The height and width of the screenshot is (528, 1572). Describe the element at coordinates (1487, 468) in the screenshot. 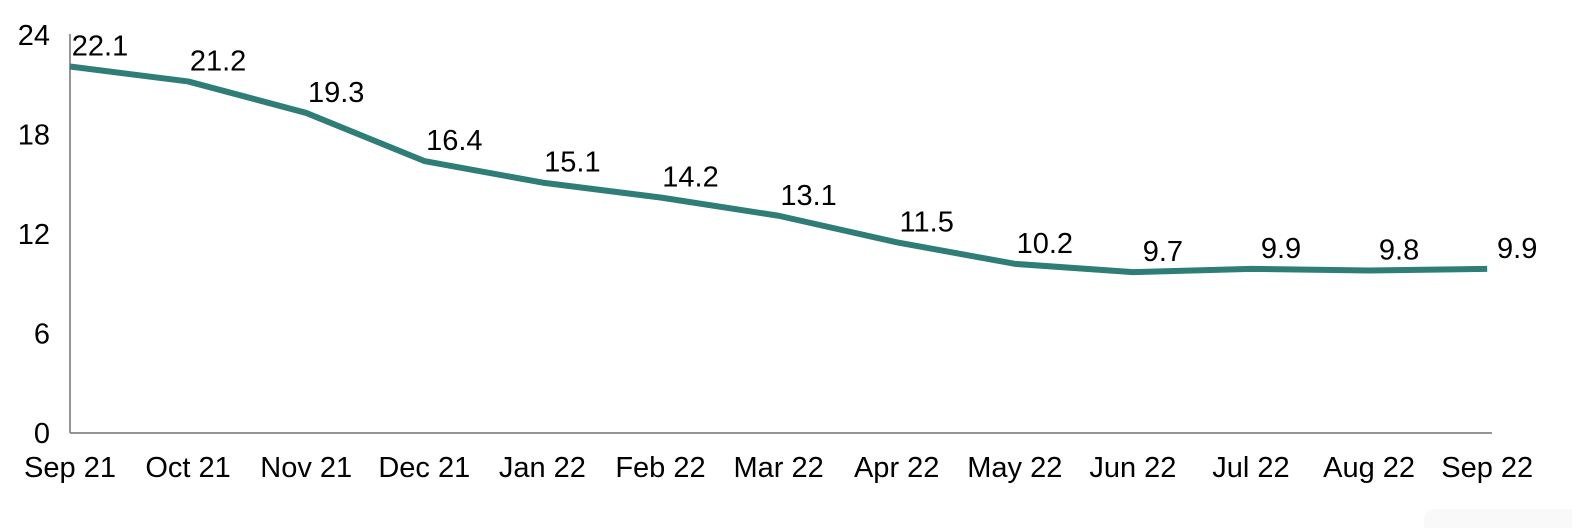

I see `x-tick-label: Sep 22` at that location.